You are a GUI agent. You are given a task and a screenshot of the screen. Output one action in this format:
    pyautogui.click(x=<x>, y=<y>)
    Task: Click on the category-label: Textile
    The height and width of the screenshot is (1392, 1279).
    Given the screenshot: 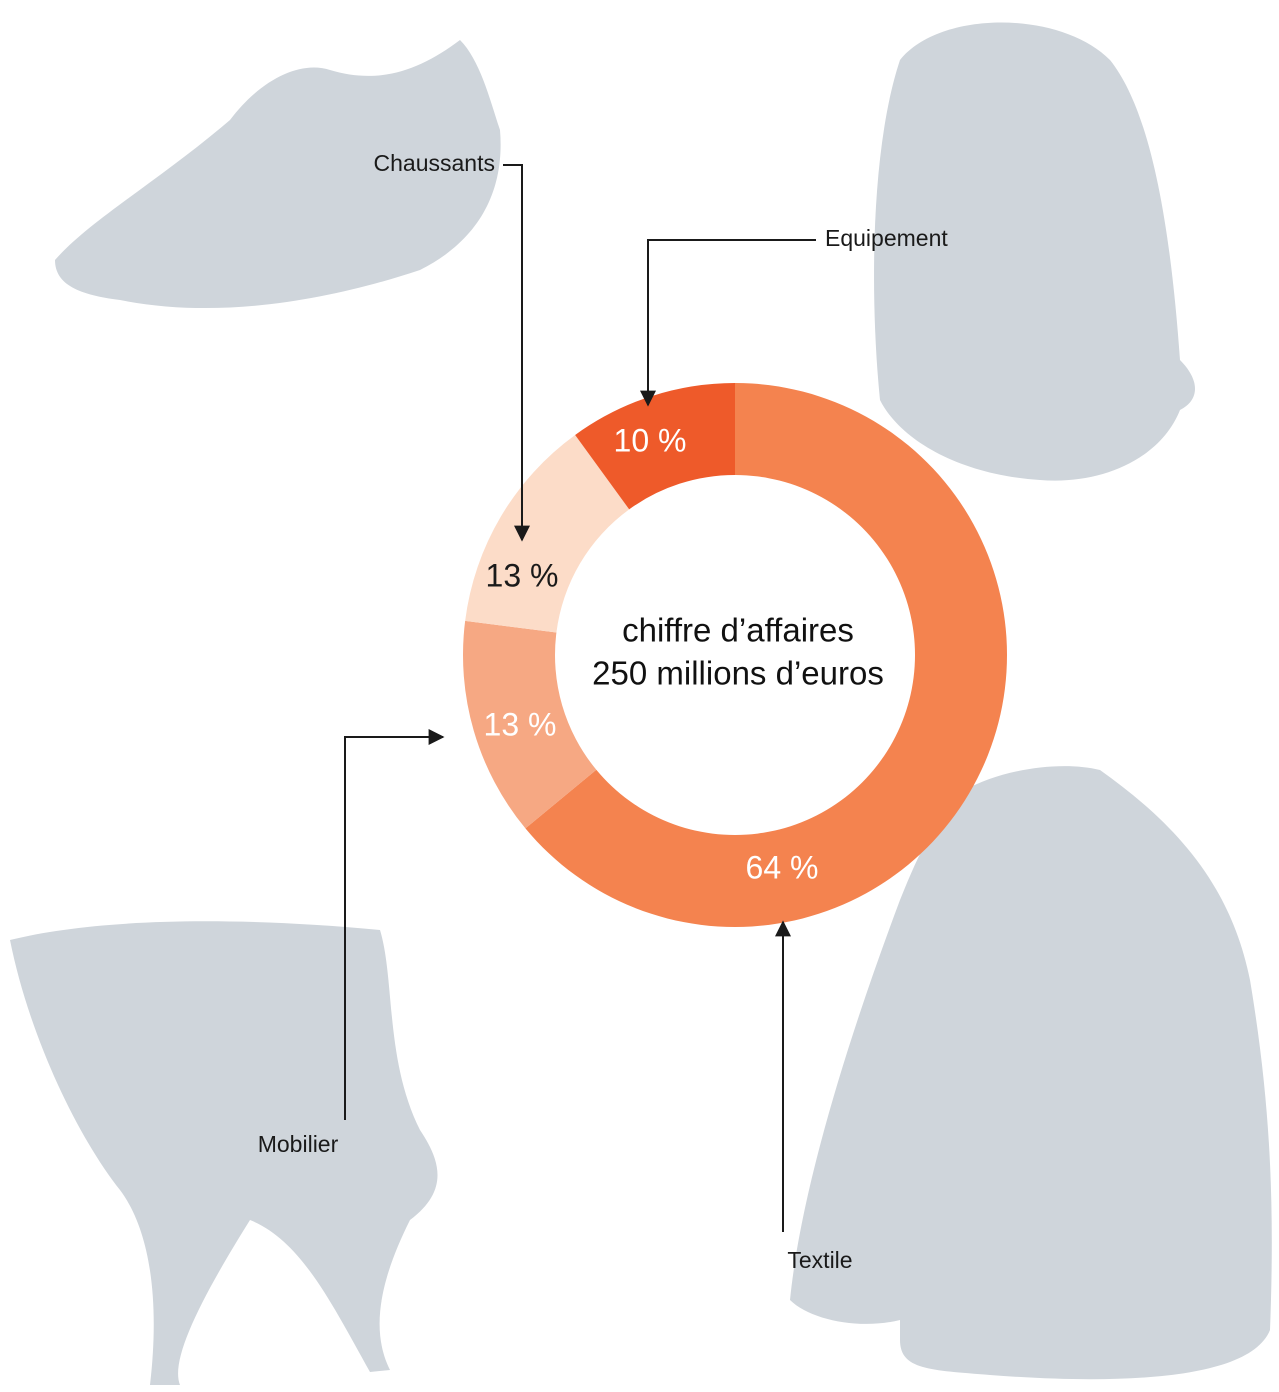 What is the action you would take?
    pyautogui.click(x=819, y=1260)
    